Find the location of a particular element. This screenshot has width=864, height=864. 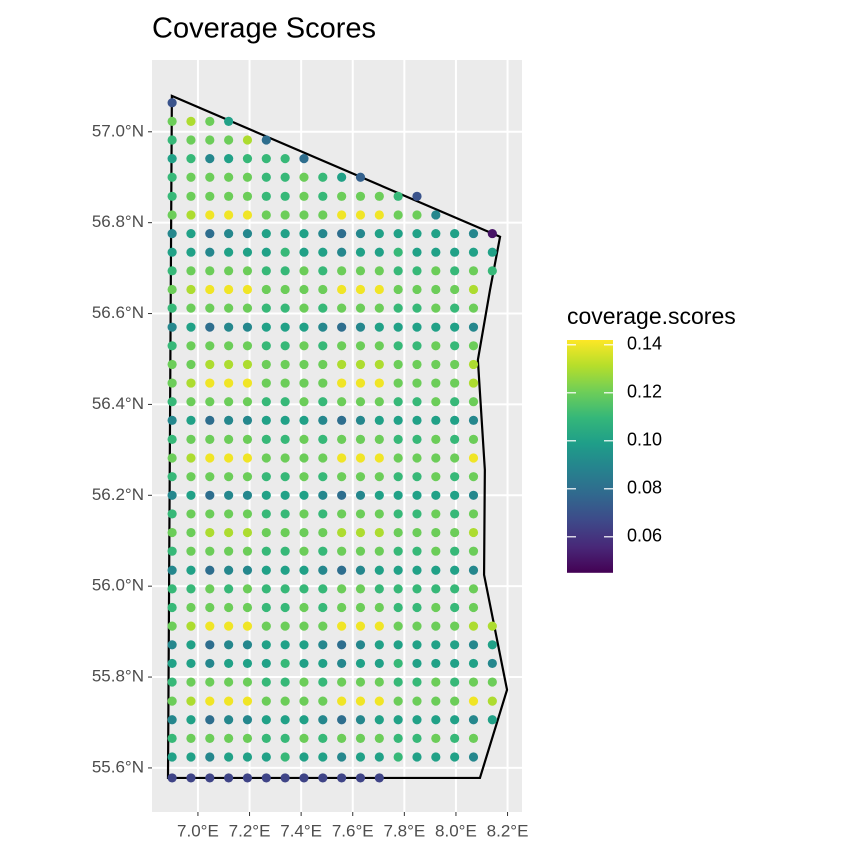

legend-tick-label: 0.06 is located at coordinates (644, 536).